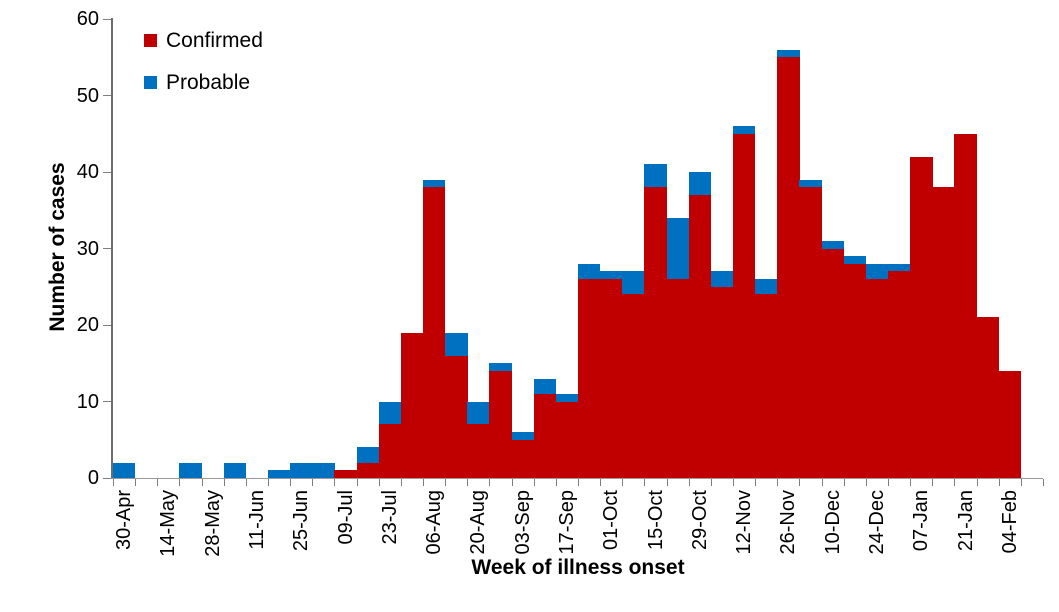 Image resolution: width=1059 pixels, height=612 pixels. I want to click on legend-item-confirmed: Confirmed, so click(203, 40).